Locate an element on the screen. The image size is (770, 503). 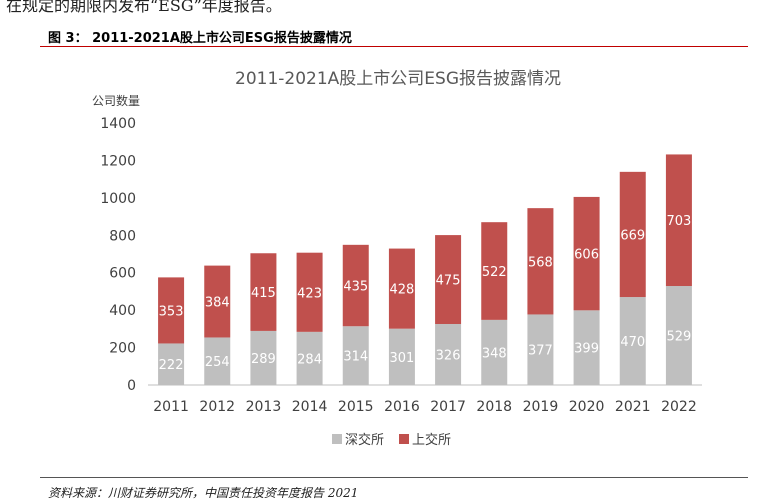
x-tick-label: 2016 is located at coordinates (402, 407).